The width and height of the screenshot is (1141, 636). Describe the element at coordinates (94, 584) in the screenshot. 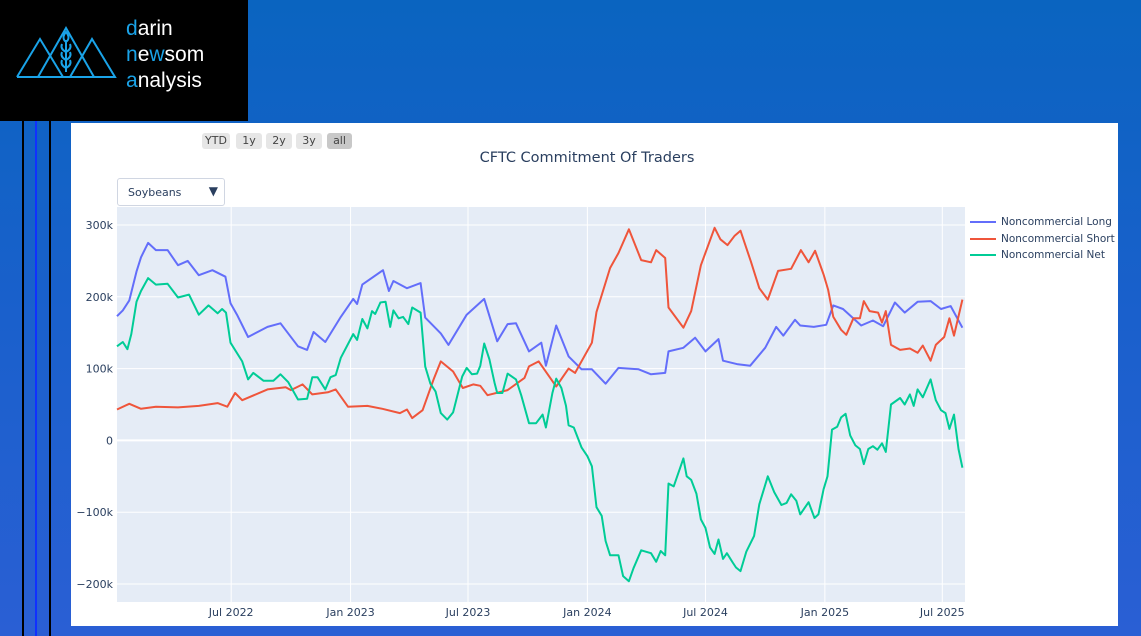

I see `y-tick-label: −200k` at that location.